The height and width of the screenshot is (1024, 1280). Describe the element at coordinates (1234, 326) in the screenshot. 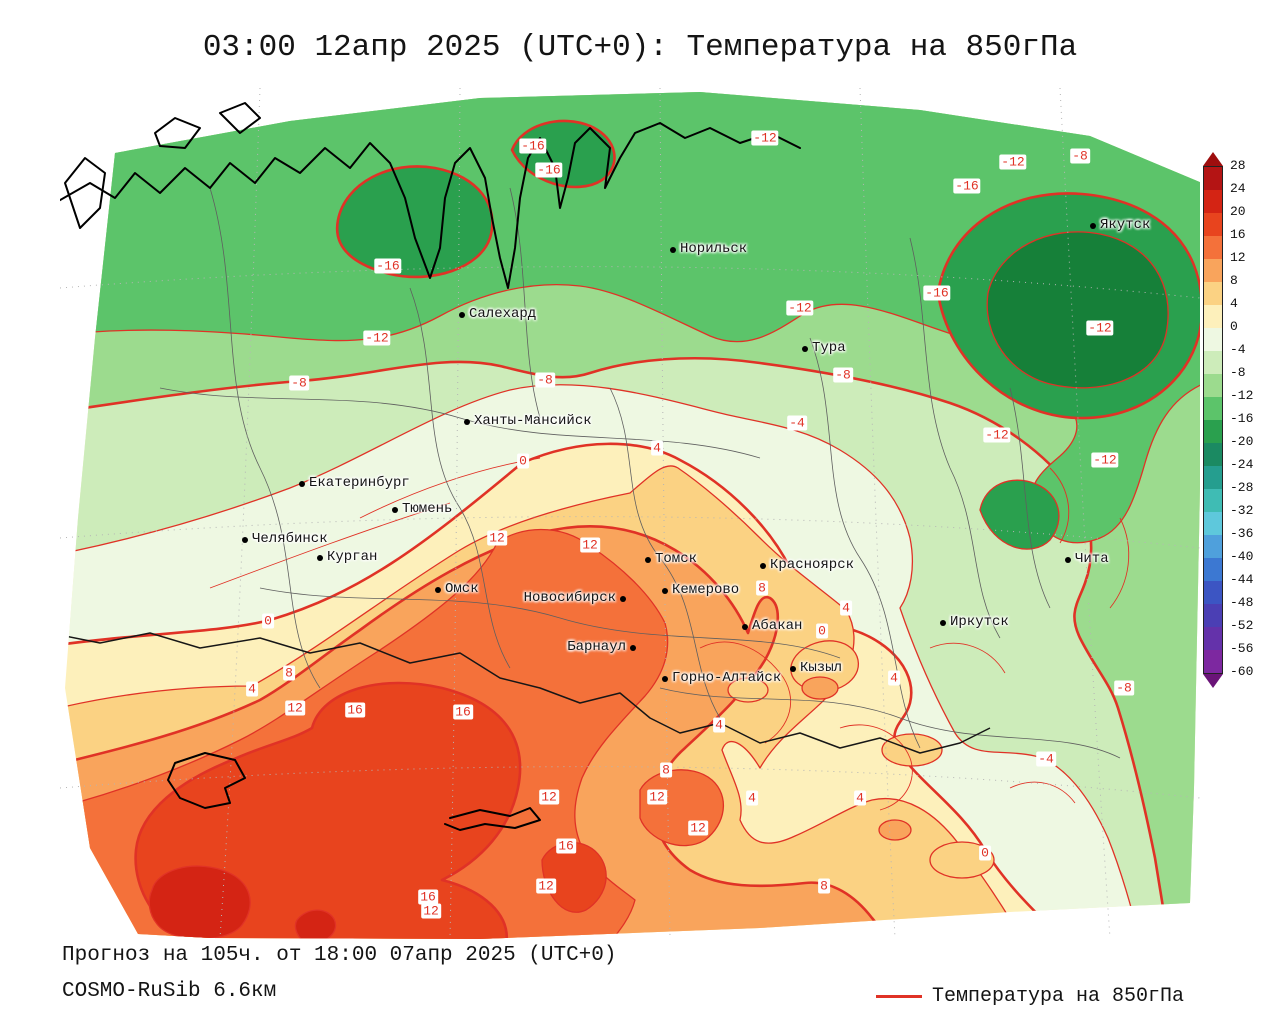

I see `colorbar-tick-label: 0` at that location.